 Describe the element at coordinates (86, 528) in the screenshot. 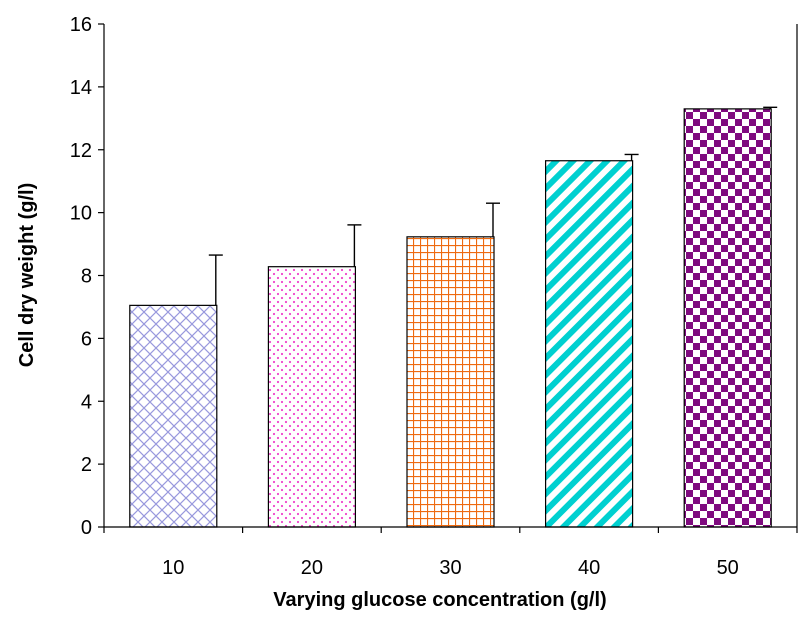

I see `y-tick-label: 0` at that location.